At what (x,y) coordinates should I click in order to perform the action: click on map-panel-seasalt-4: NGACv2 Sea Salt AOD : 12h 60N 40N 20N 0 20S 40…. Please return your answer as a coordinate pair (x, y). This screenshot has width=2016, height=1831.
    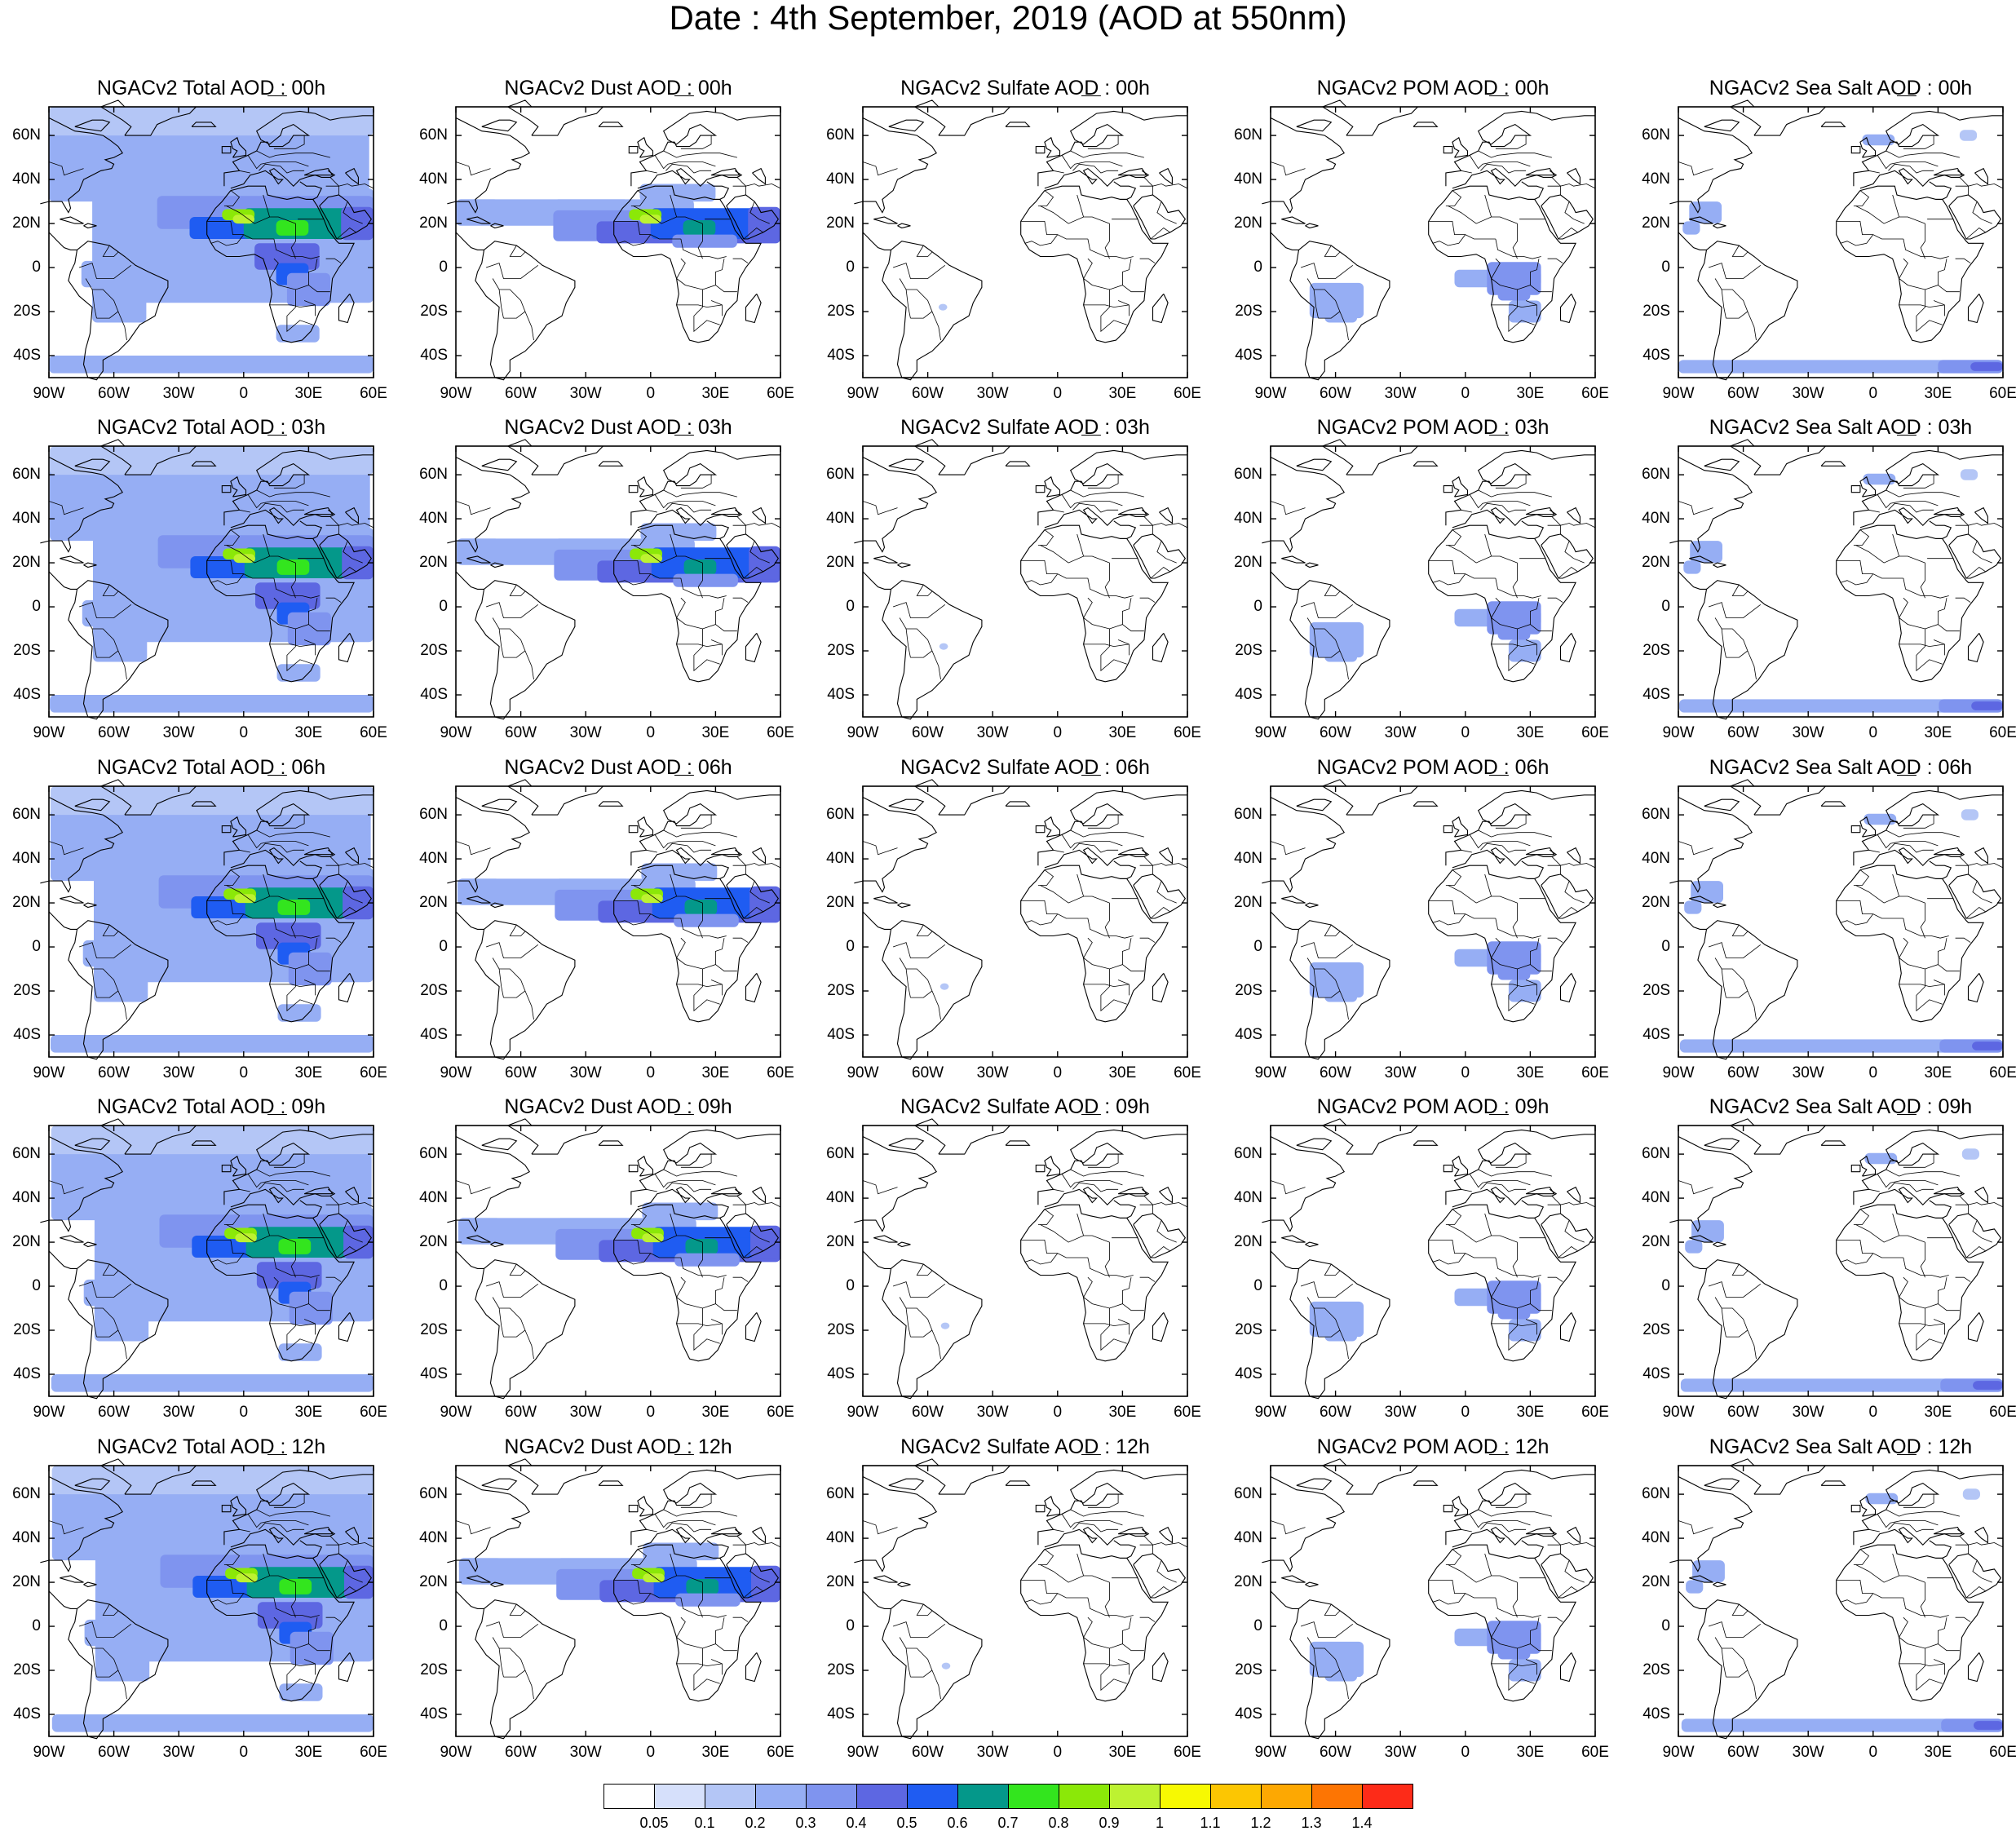
    Looking at the image, I should click on (1829, 1598).